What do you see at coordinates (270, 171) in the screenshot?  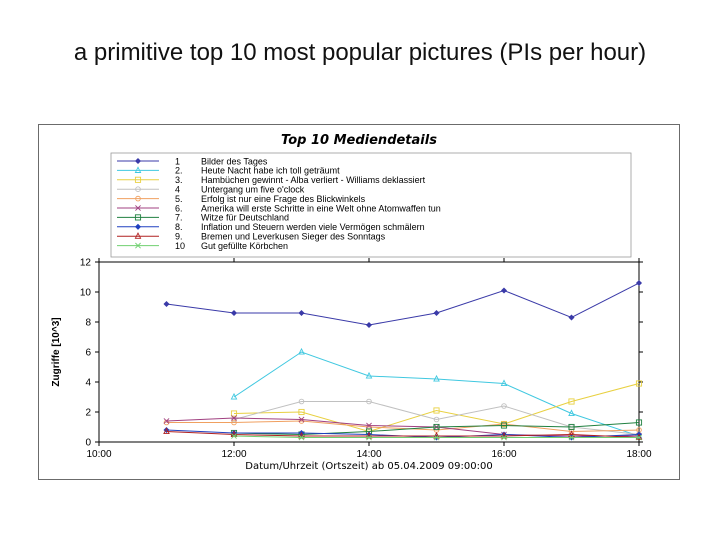 I see `legend-label: Heute Nacht habe ich toll geträumt` at bounding box center [270, 171].